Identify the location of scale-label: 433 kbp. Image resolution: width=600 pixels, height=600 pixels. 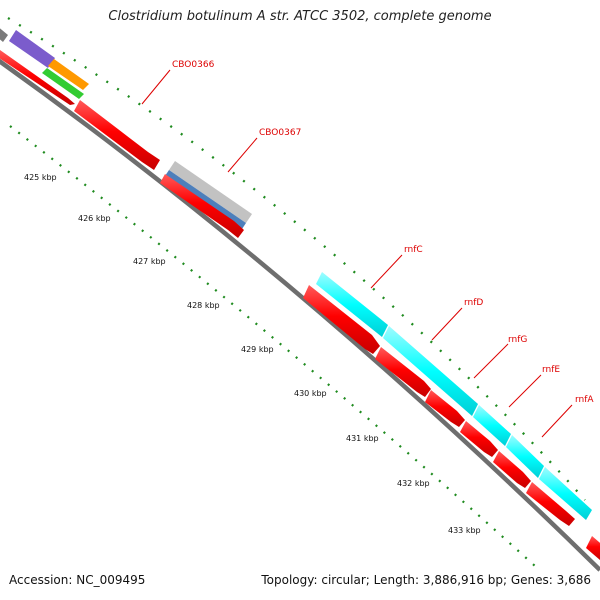
(464, 530).